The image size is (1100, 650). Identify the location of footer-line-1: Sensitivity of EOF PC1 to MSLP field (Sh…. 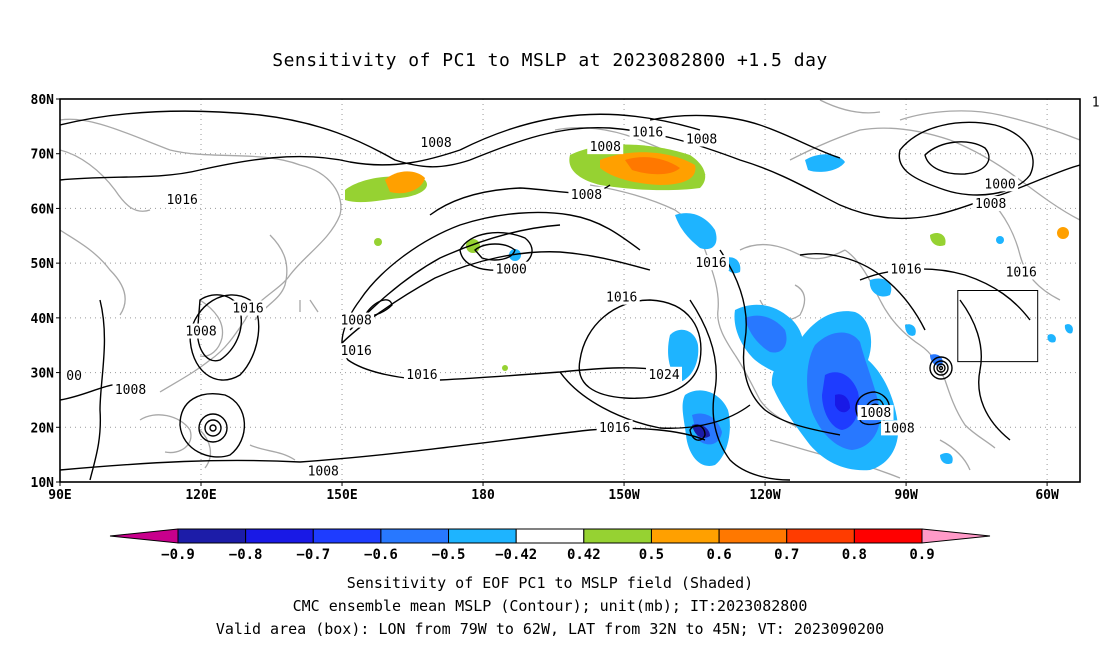
(550, 583).